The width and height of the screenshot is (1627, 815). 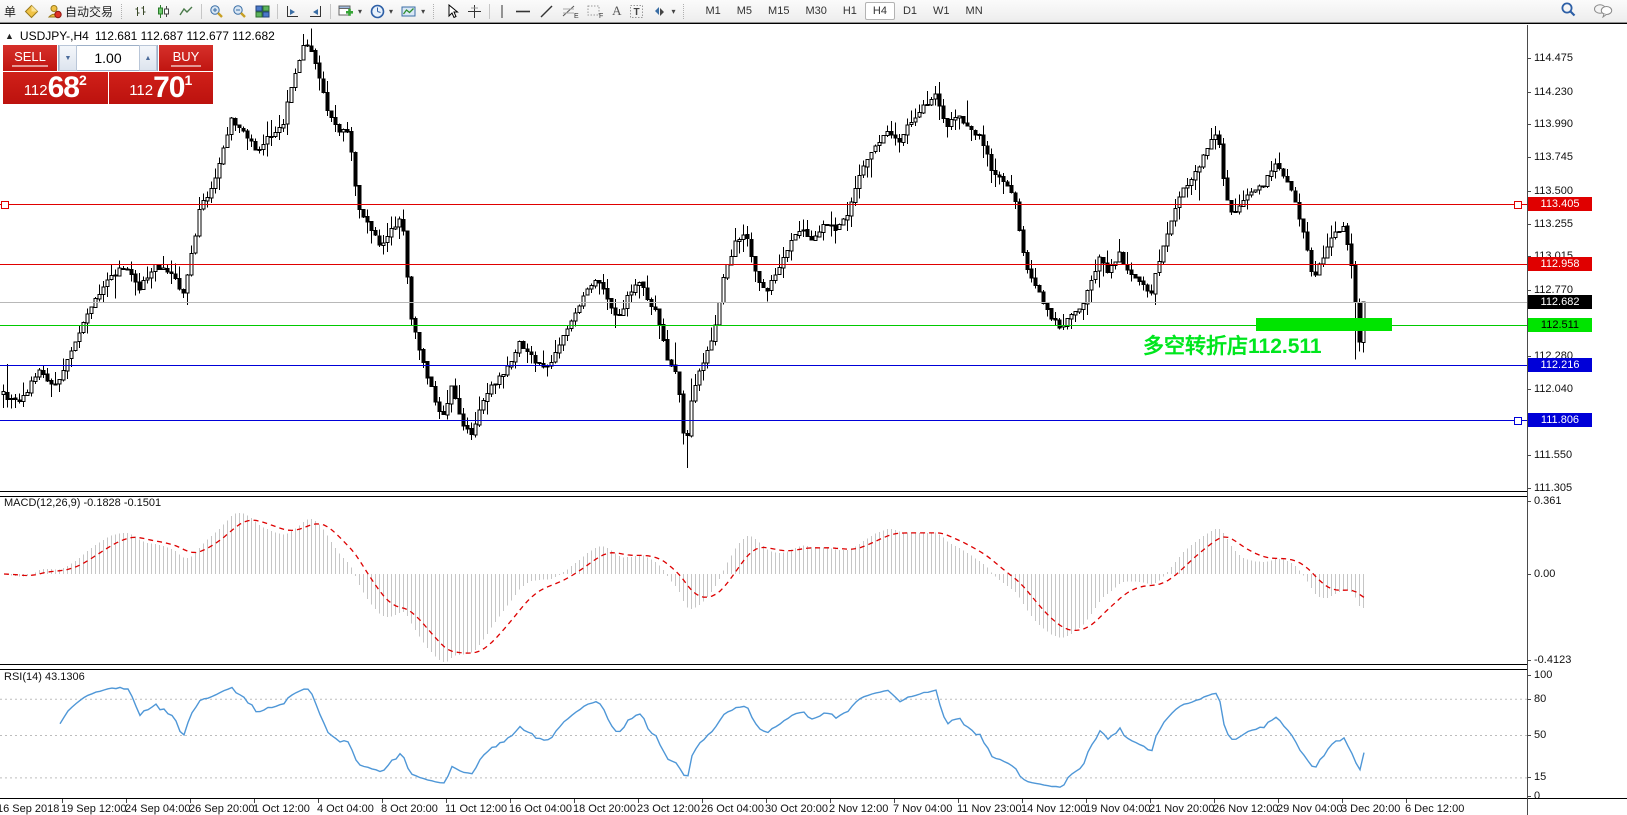 I want to click on arrows-button: ▾, so click(x=663, y=11).